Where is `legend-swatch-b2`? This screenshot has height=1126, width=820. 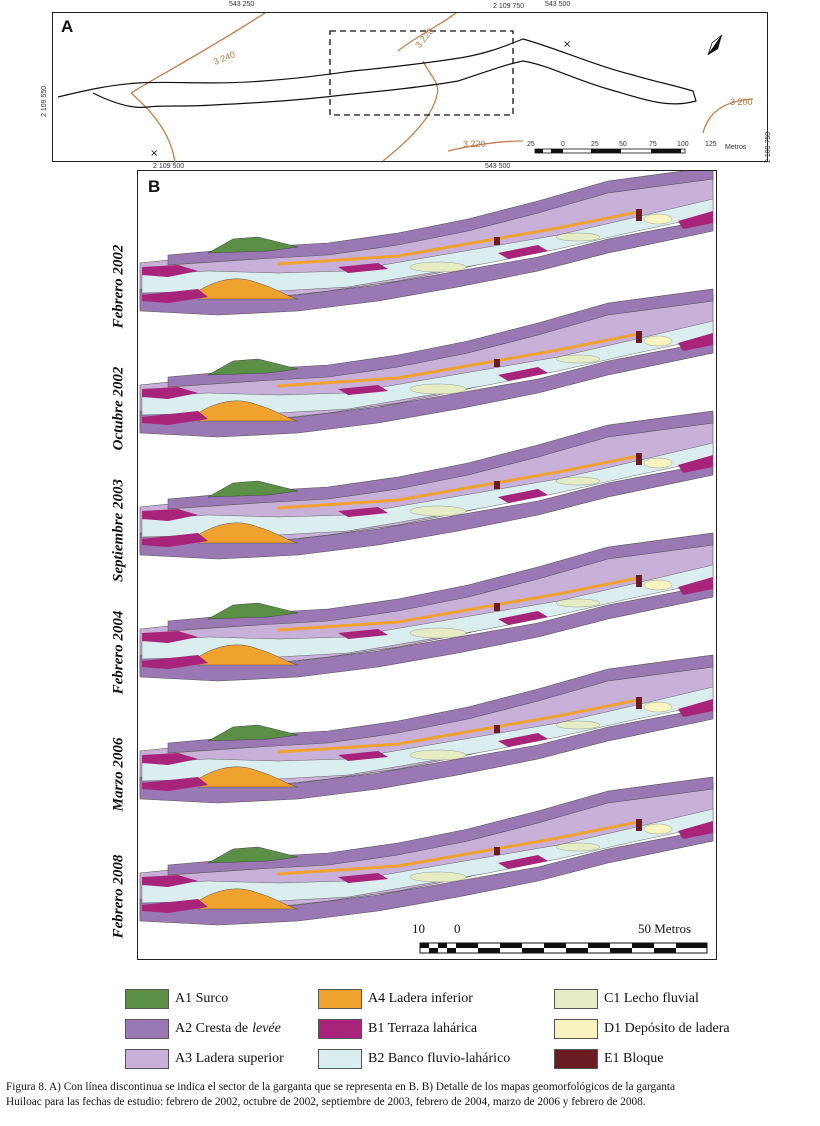 legend-swatch-b2 is located at coordinates (340, 1059).